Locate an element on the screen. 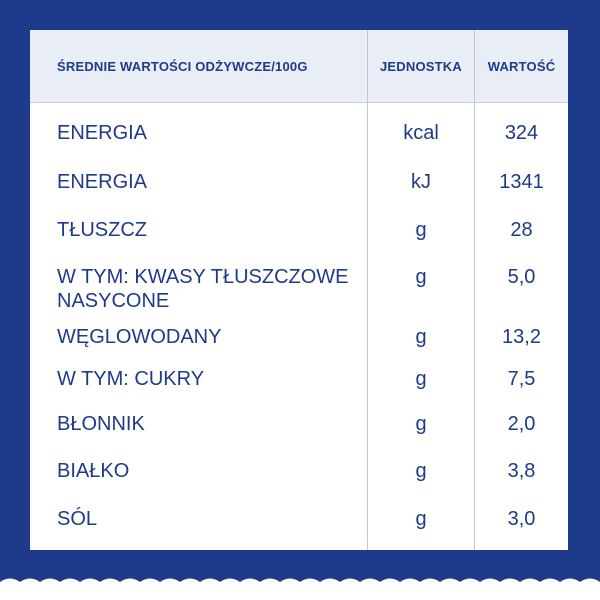  nutrient-name-line: W TYM: KWASY TŁUSZCZOWE is located at coordinates (203, 277).